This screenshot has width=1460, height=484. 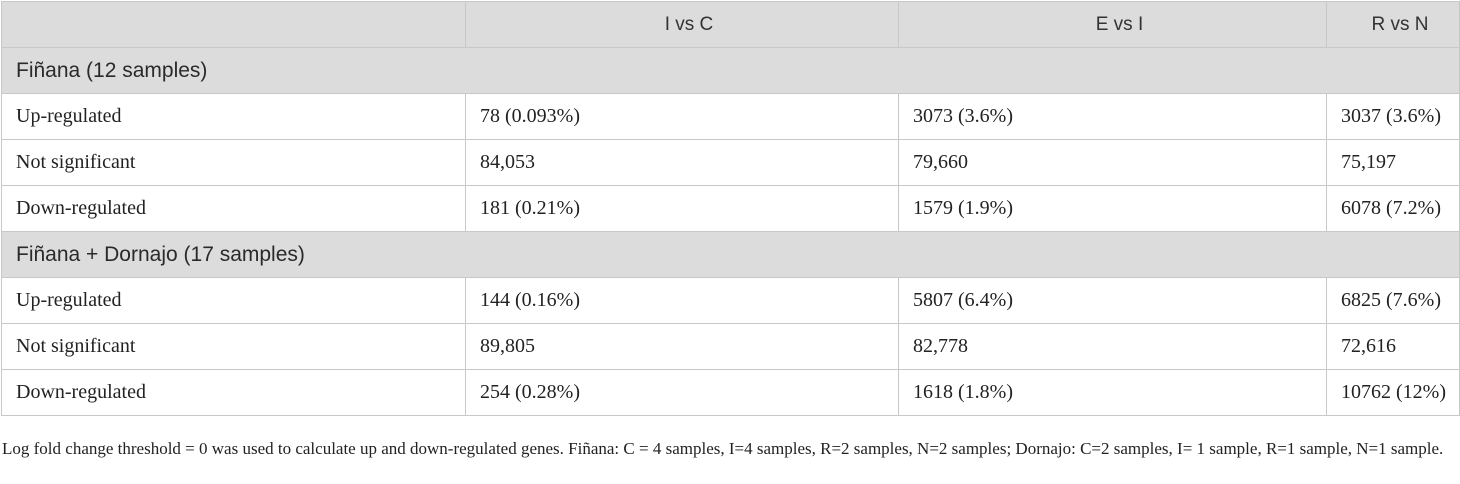 What do you see at coordinates (682, 300) in the screenshot?
I see `cell-i-vs-c: 144 (0.16%)` at bounding box center [682, 300].